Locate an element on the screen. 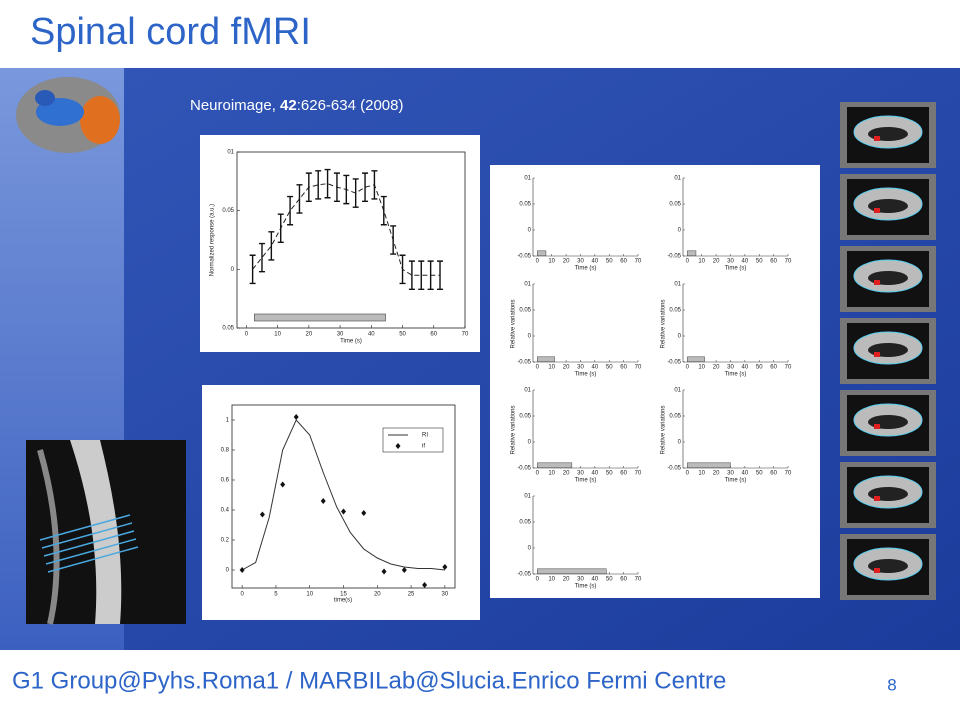 This screenshot has width=960, height=720. mri-image is located at coordinates (106, 532).